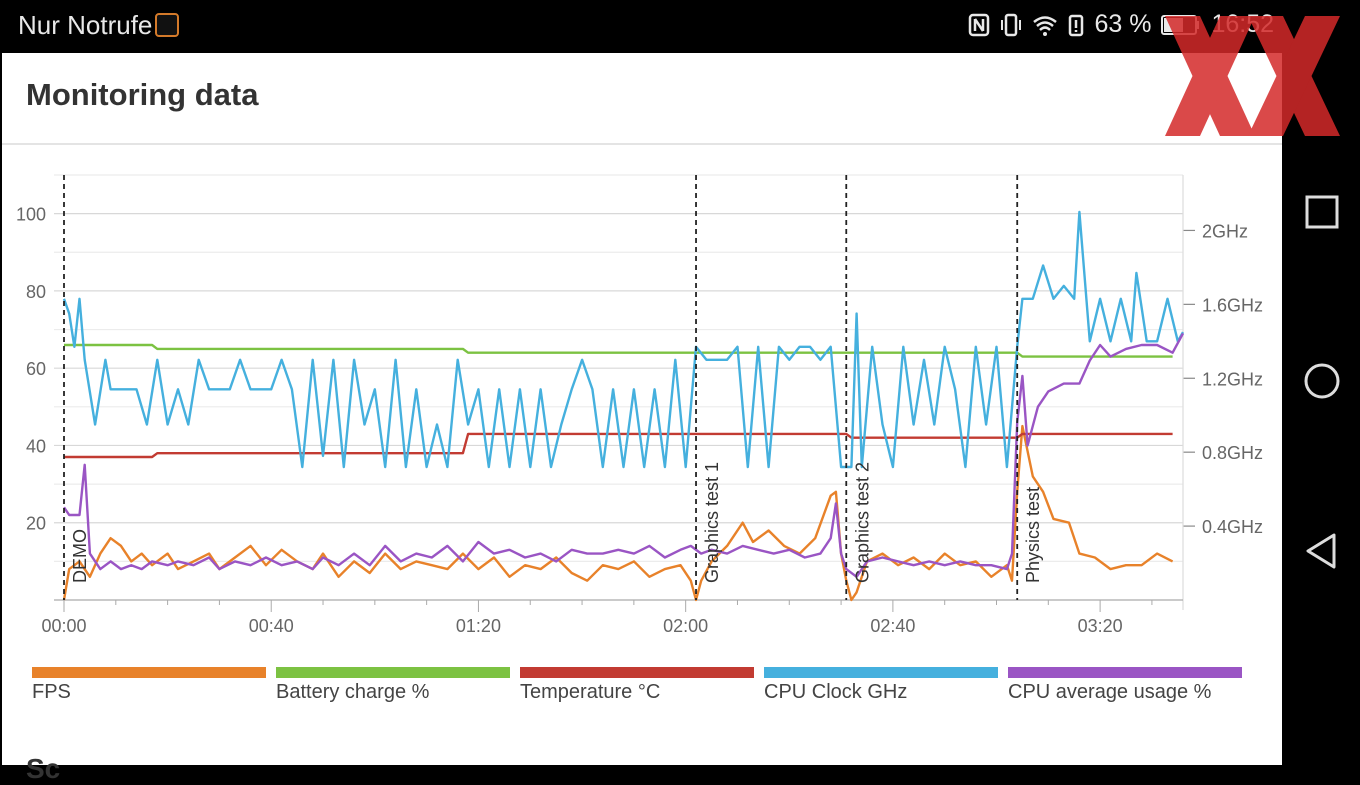  What do you see at coordinates (149, 685) in the screenshot?
I see `legend-item: FPS` at bounding box center [149, 685].